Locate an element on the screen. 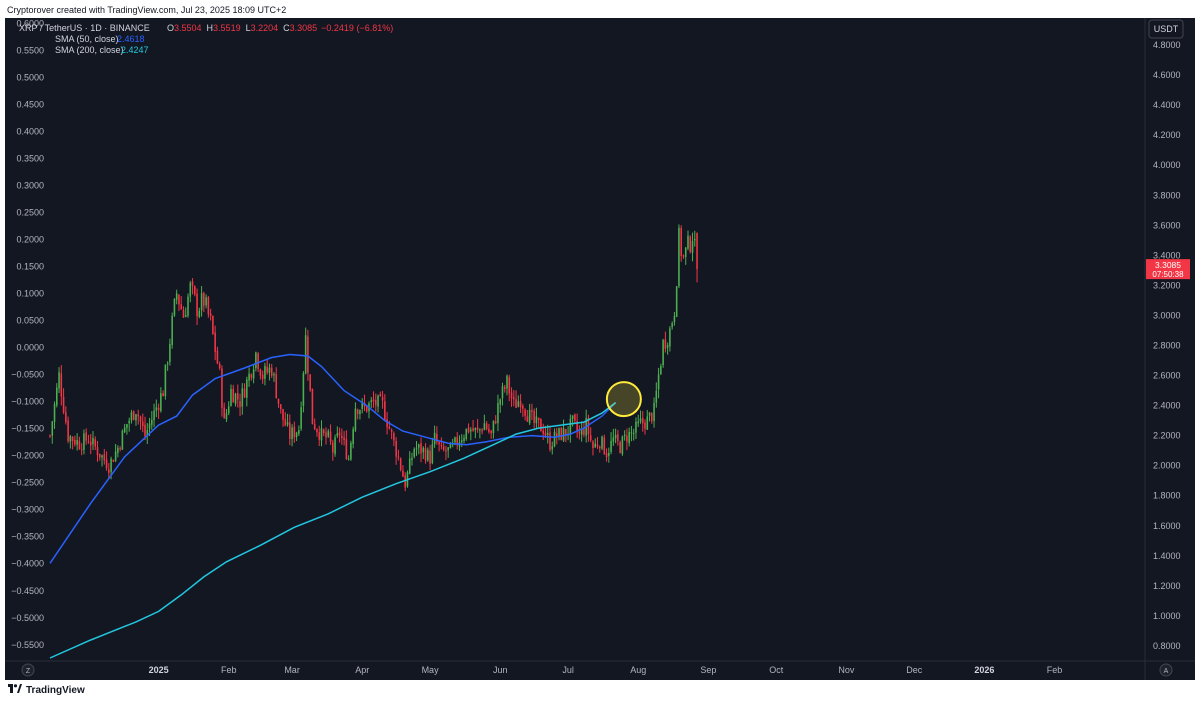  tradingview-brand: TradingView is located at coordinates (46, 690).